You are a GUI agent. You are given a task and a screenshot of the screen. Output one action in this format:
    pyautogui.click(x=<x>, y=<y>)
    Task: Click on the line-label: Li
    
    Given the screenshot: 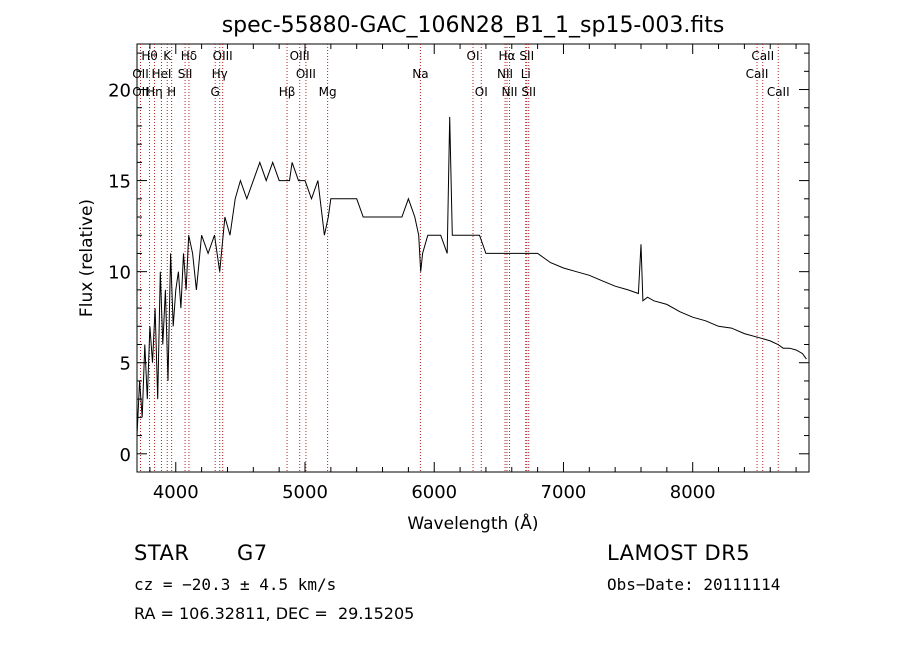 What is the action you would take?
    pyautogui.click(x=526, y=74)
    